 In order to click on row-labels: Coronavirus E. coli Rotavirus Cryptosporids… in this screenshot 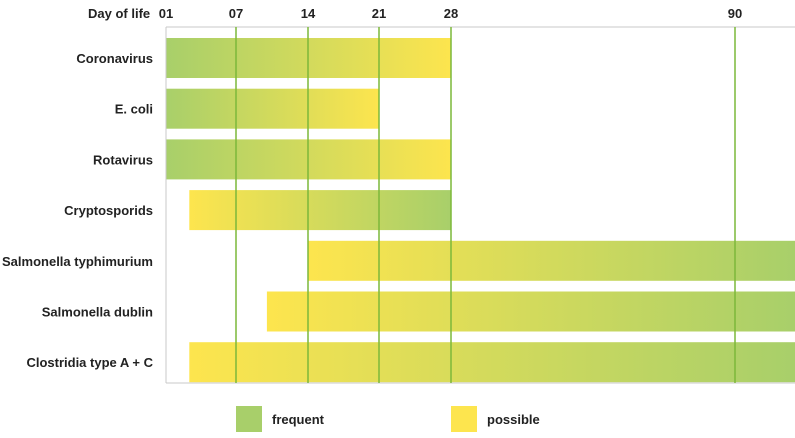, I will do `click(78, 210)`.